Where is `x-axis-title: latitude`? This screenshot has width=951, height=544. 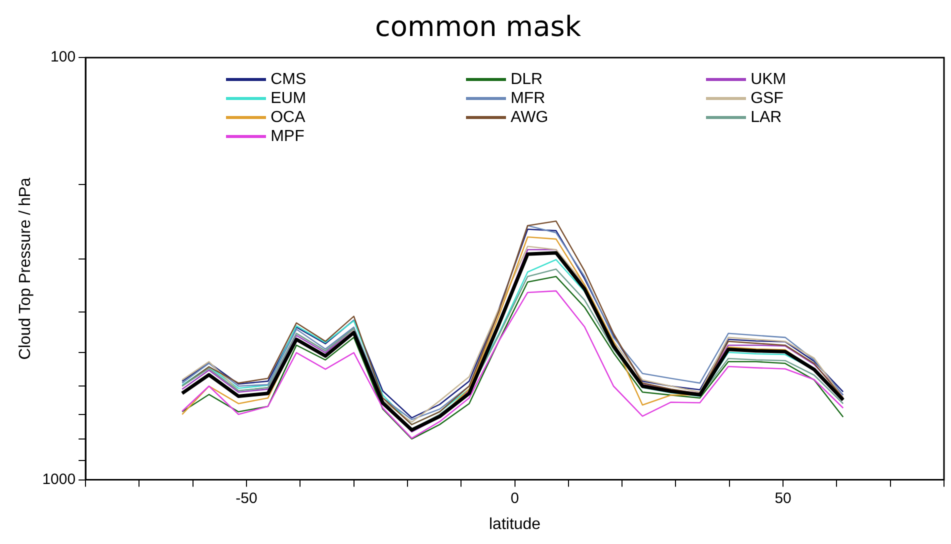 x-axis-title: latitude is located at coordinates (514, 524).